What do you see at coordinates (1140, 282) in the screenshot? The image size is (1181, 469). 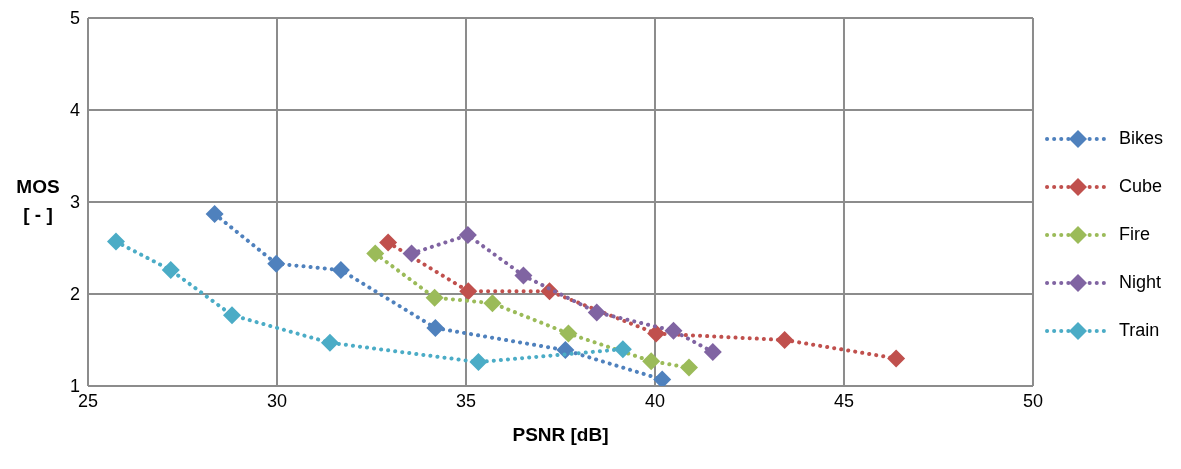 I see `legend-label: Night` at bounding box center [1140, 282].